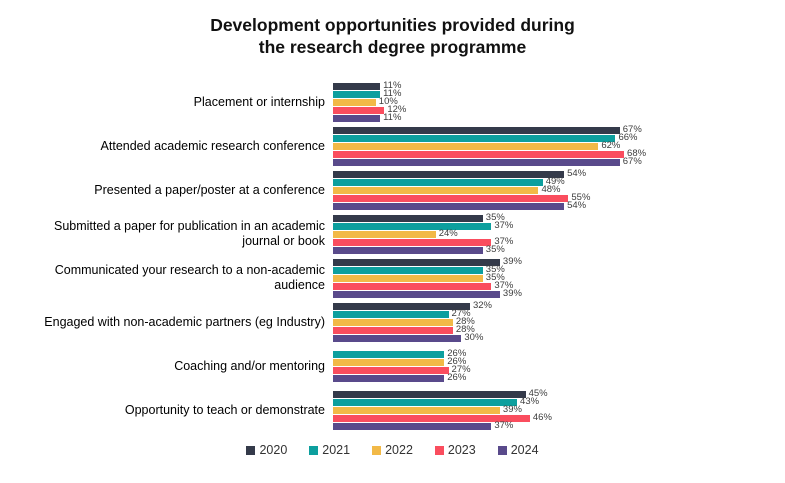 The height and width of the screenshot is (483, 785). I want to click on bar-line-2022: 39%, so click(442, 409).